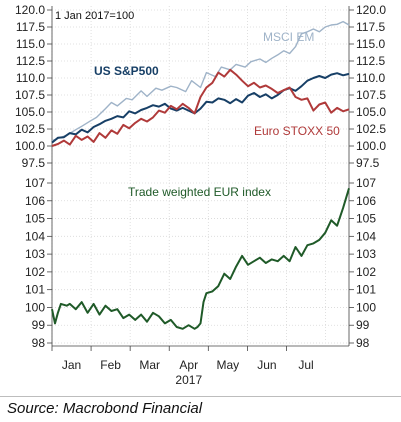  What do you see at coordinates (370, 27) in the screenshot?
I see `y-tick-label-right: 117.5` at bounding box center [370, 27].